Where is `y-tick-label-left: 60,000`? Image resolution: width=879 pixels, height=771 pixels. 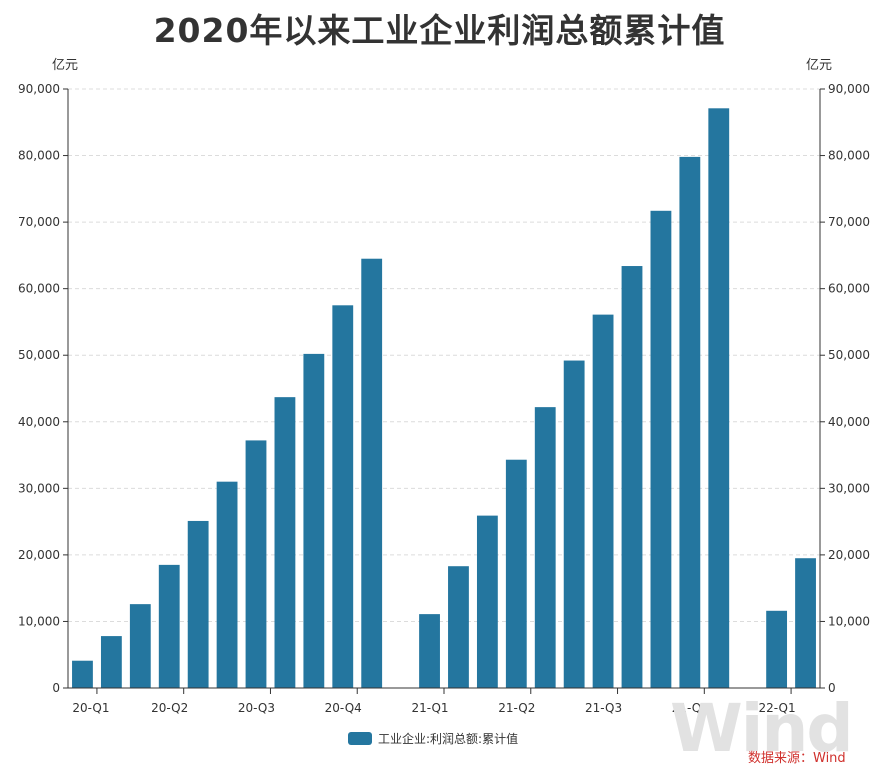
y-tick-label-left: 60,000 is located at coordinates (39, 289).